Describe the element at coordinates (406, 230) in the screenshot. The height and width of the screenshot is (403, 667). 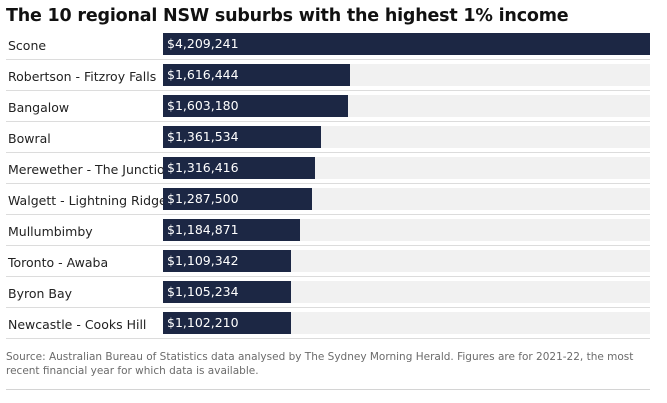
I see `bar-track: $1,184,871` at that location.